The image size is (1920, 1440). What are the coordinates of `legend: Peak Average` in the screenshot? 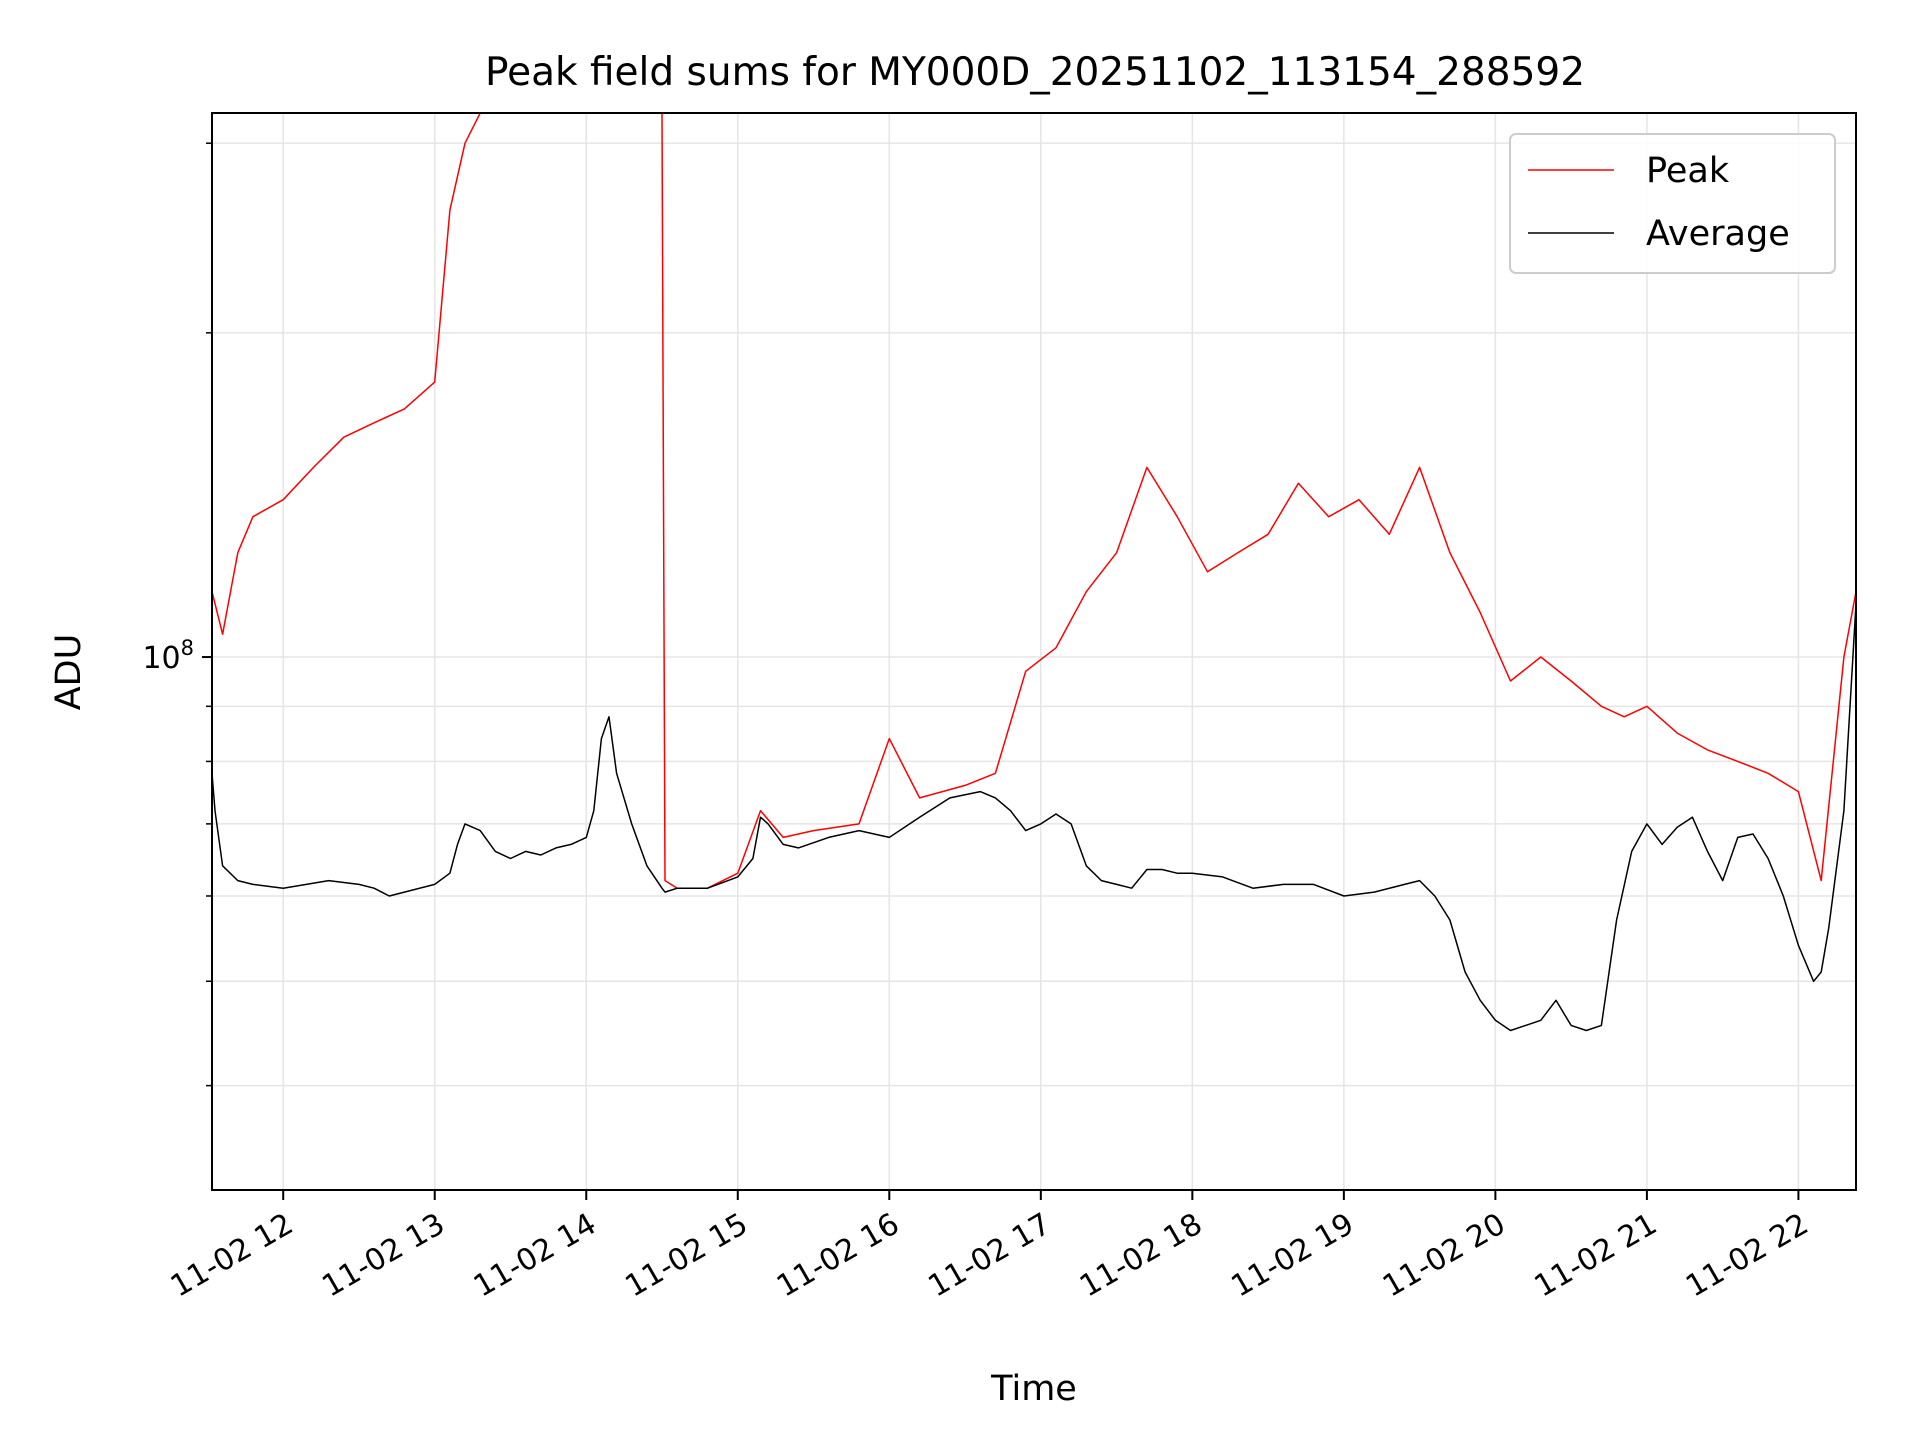 It's located at (1672, 203).